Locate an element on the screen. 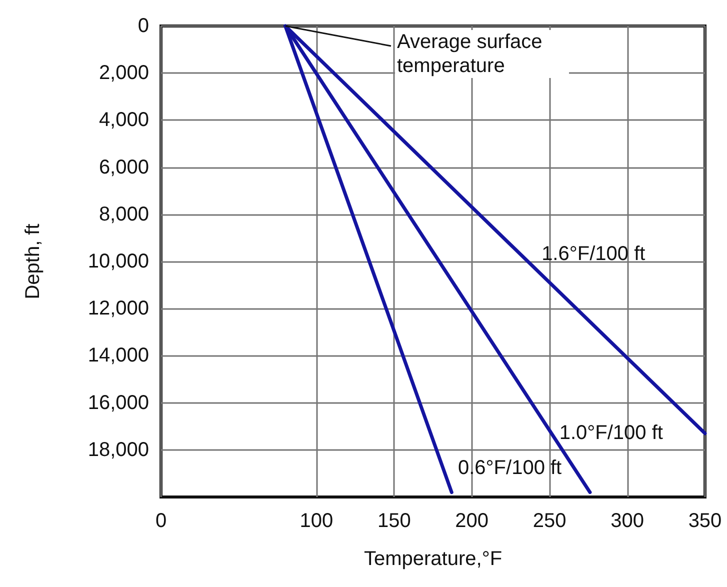 The height and width of the screenshot is (587, 727). x-tick-label: 350 is located at coordinates (705, 521).